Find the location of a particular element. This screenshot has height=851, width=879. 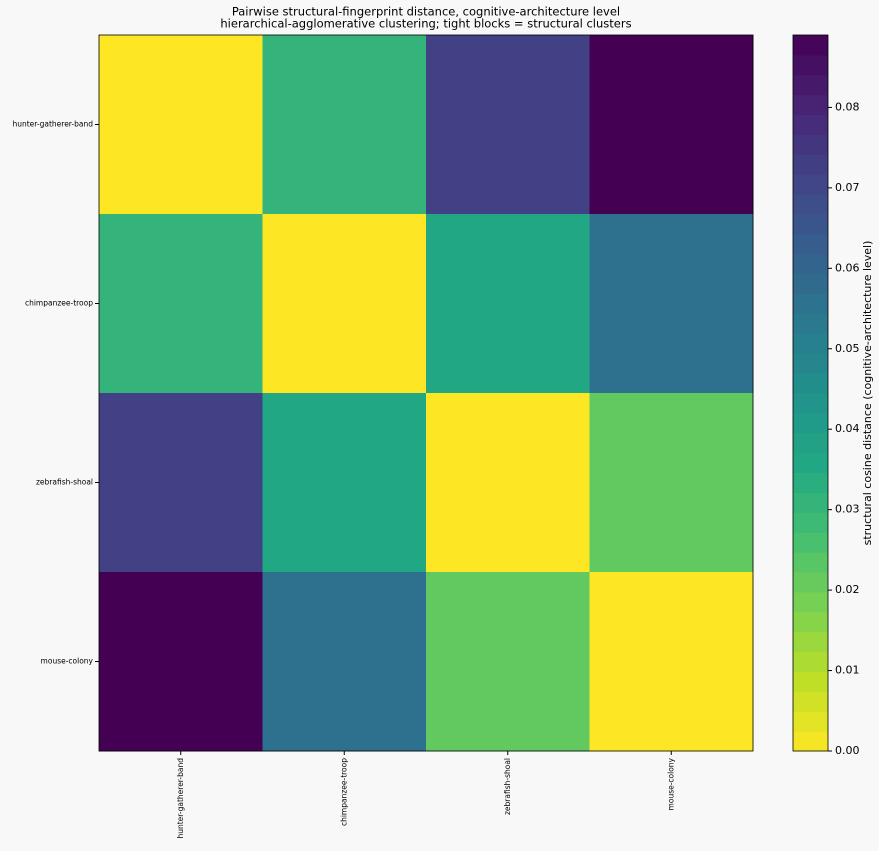

y-tick-label: zebrafish-shoal is located at coordinates (64, 482).